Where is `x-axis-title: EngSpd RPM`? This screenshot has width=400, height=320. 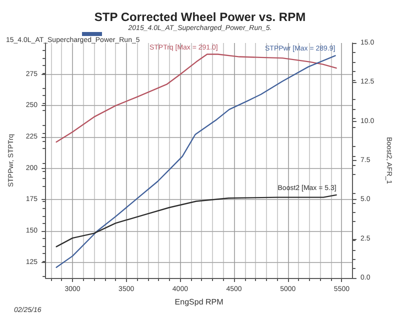 x-axis-title: EngSpd RPM is located at coordinates (199, 301).